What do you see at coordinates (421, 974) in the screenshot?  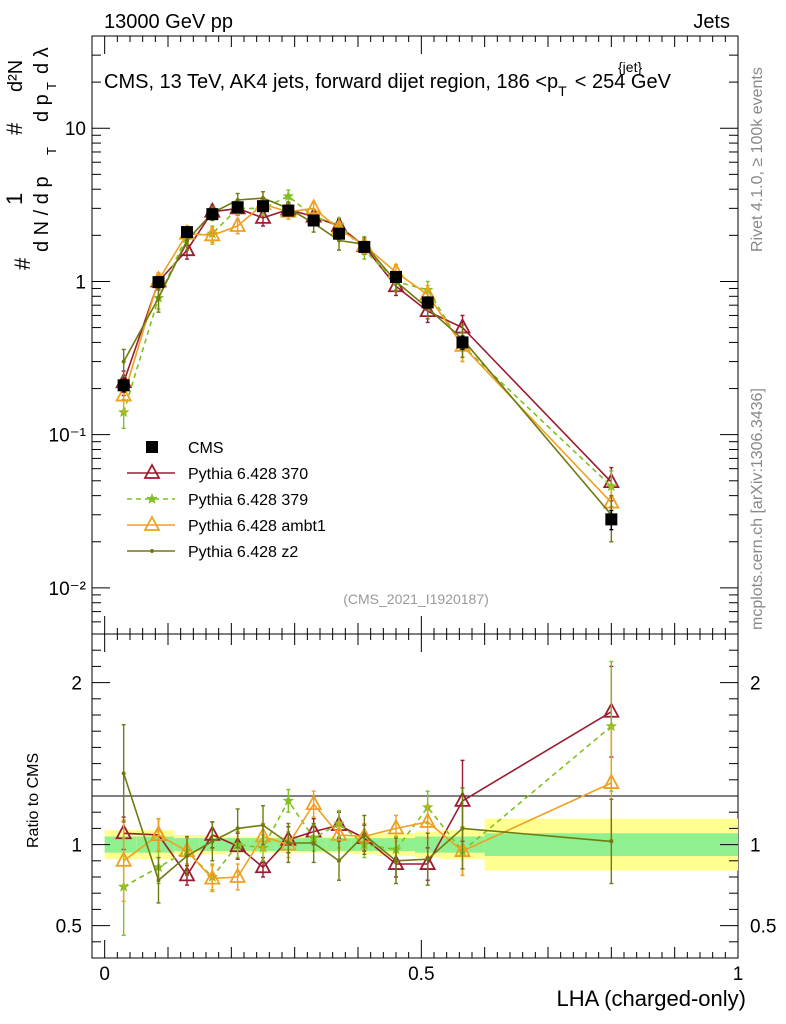 I see `x-tick-label: 0.5` at bounding box center [421, 974].